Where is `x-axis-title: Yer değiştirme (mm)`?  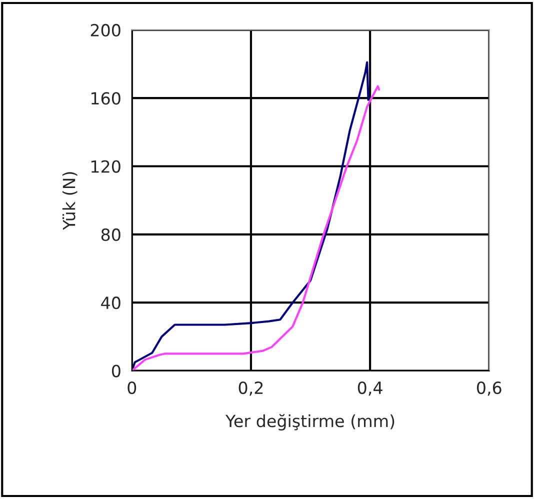 x-axis-title: Yer değiştirme (mm) is located at coordinates (309, 422).